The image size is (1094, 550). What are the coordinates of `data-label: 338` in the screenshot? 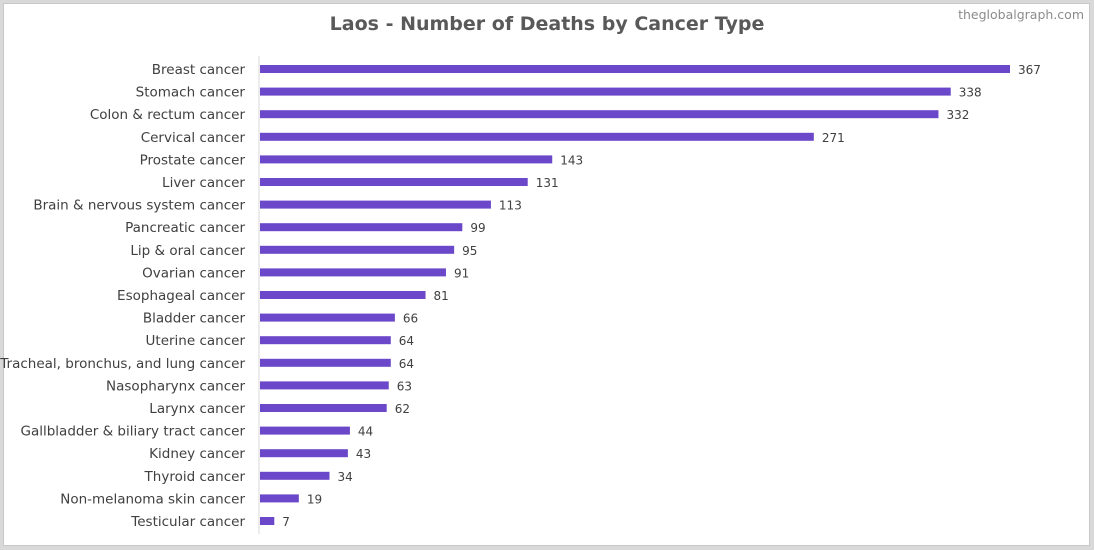 It's located at (970, 93).